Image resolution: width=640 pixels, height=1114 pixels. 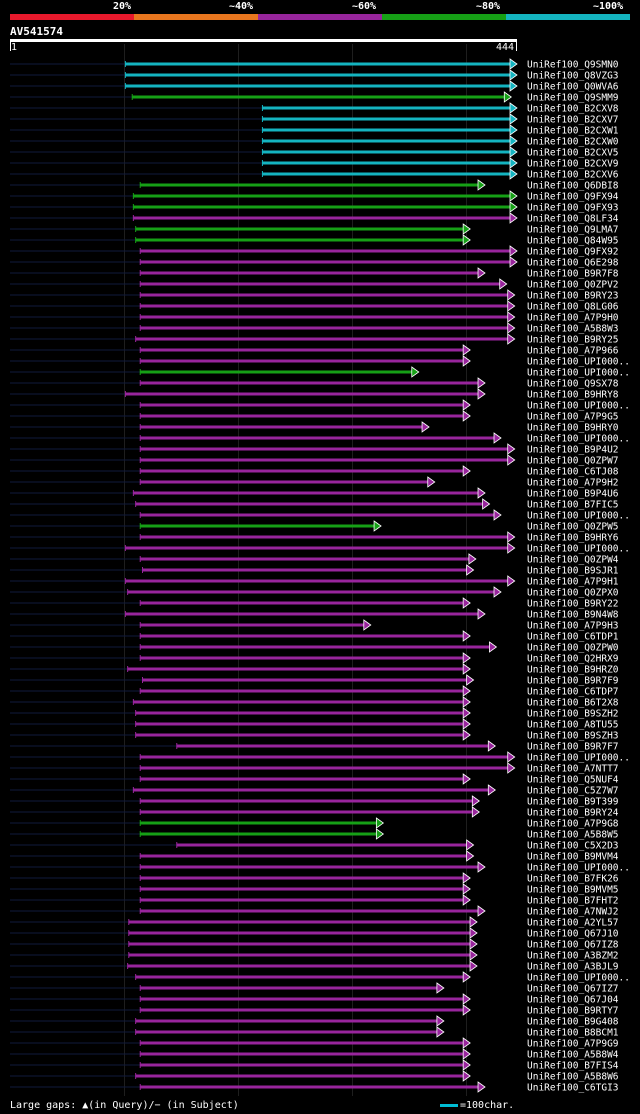 What do you see at coordinates (573, 780) in the screenshot?
I see `hit-label: UniRef100_Q5NUF4` at bounding box center [573, 780].